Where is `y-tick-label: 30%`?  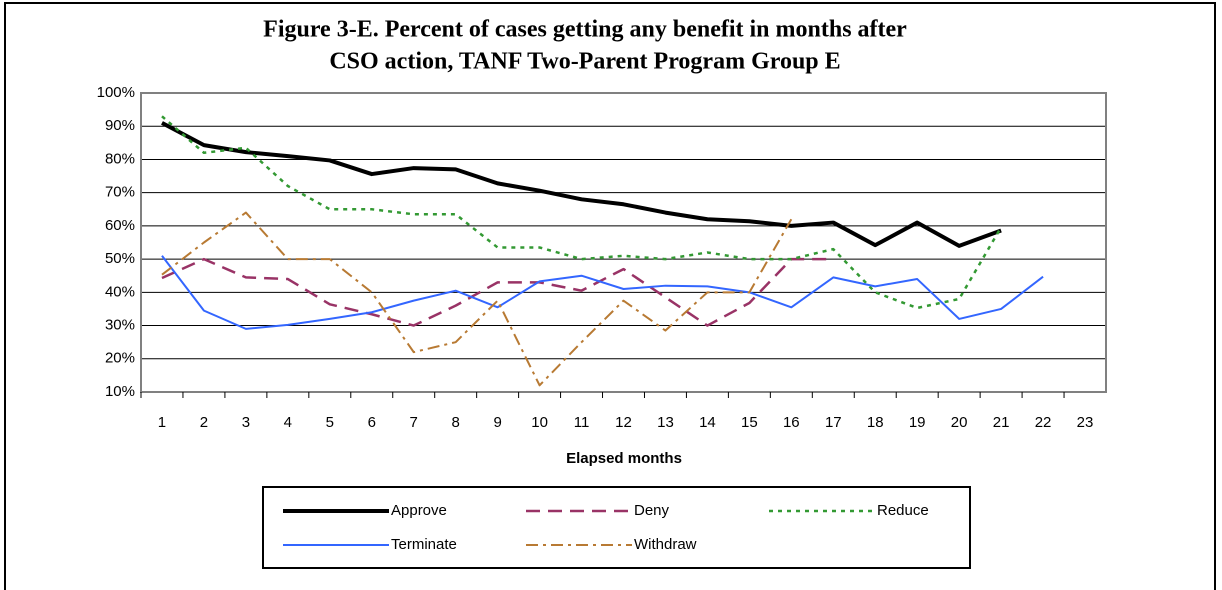
y-tick-label: 30% is located at coordinates (120, 325).